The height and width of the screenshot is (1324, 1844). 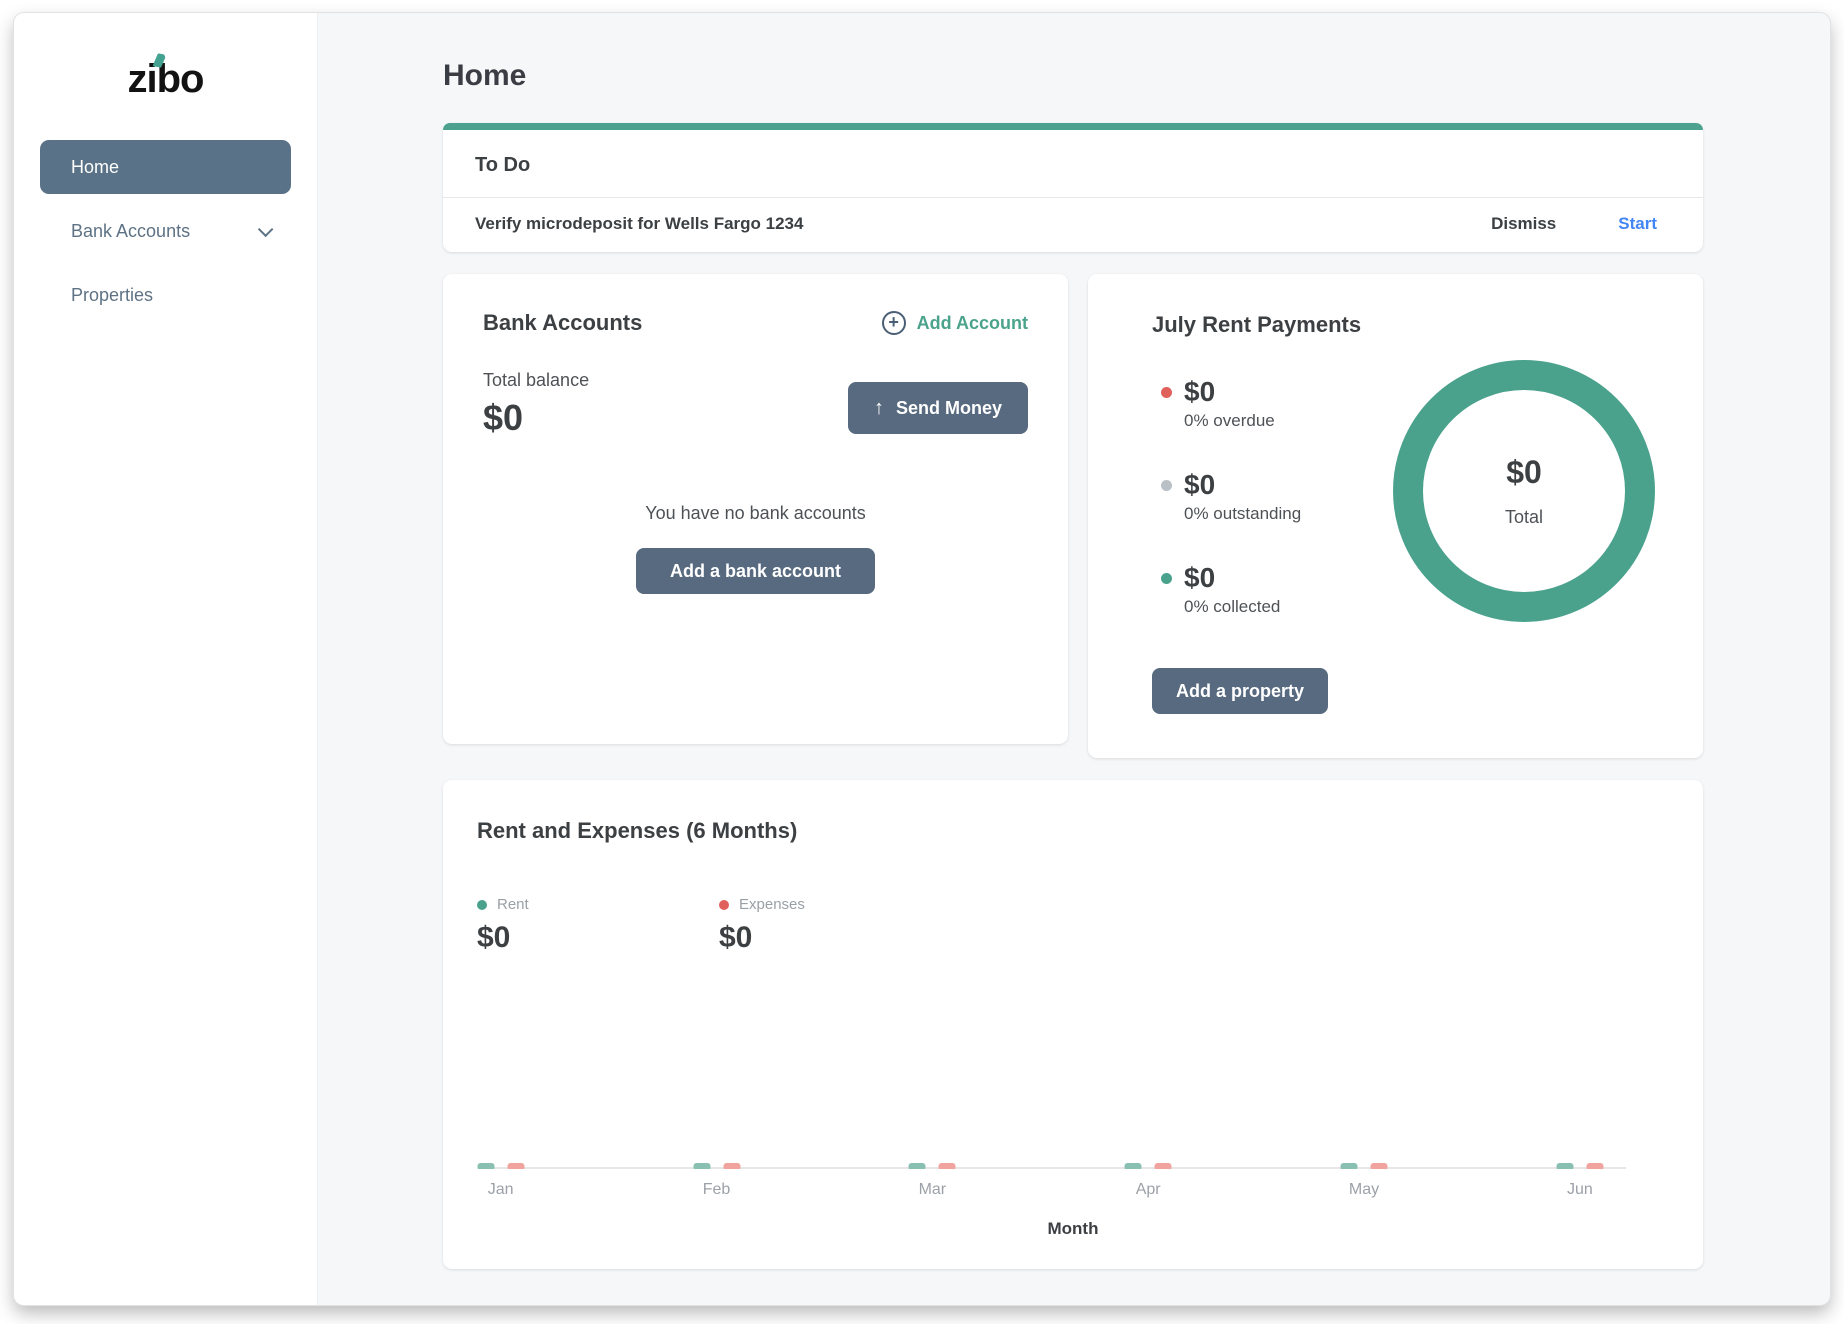 What do you see at coordinates (485, 75) in the screenshot?
I see `page-title: Home` at bounding box center [485, 75].